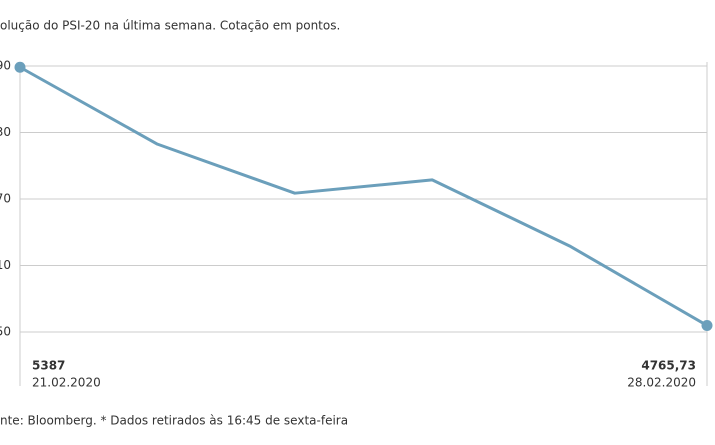 The height and width of the screenshot is (445, 715). What do you see at coordinates (5, 66) in the screenshot?
I see `y-tick-label: 90` at bounding box center [5, 66].